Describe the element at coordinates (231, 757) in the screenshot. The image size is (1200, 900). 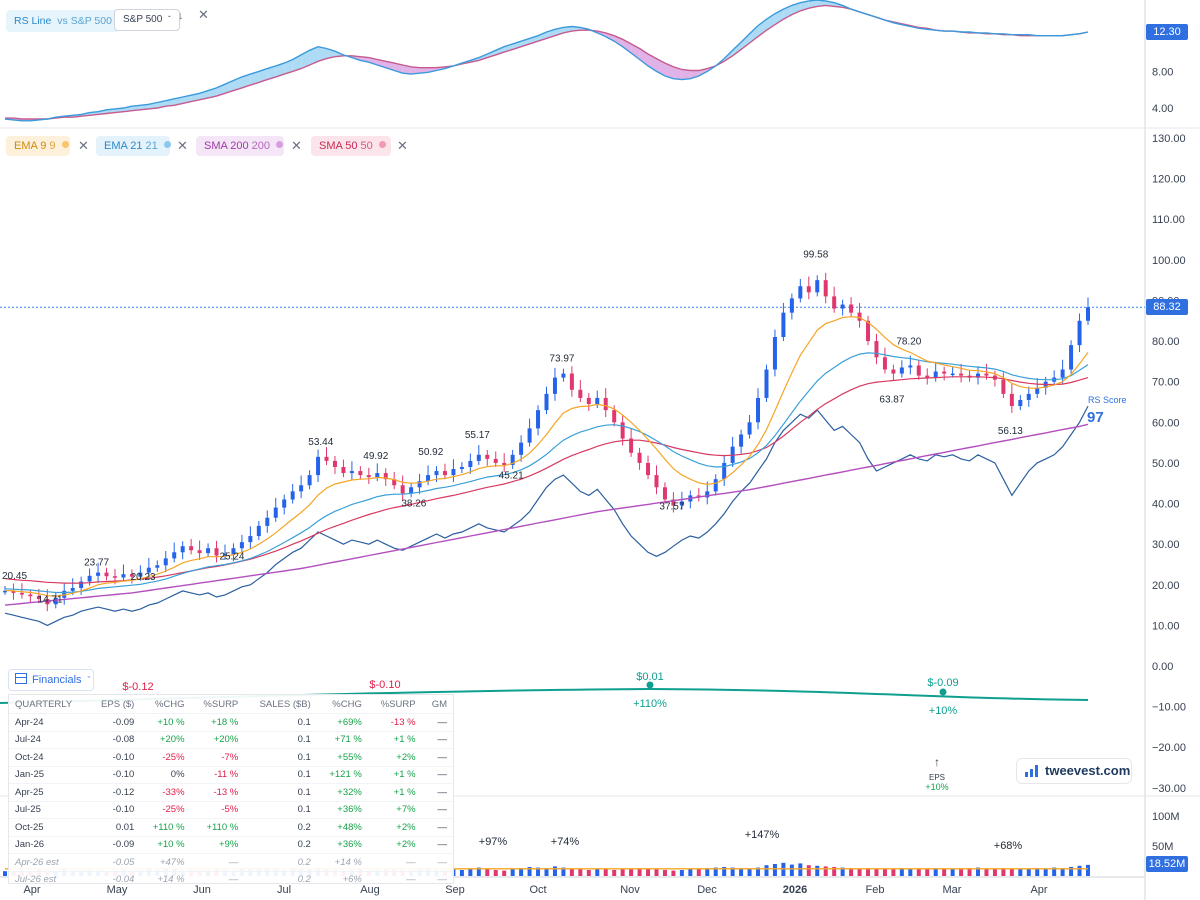
I see `table-row: Oct-24 -0.10 -25% -7% 0.1 +55% +2% —` at that location.